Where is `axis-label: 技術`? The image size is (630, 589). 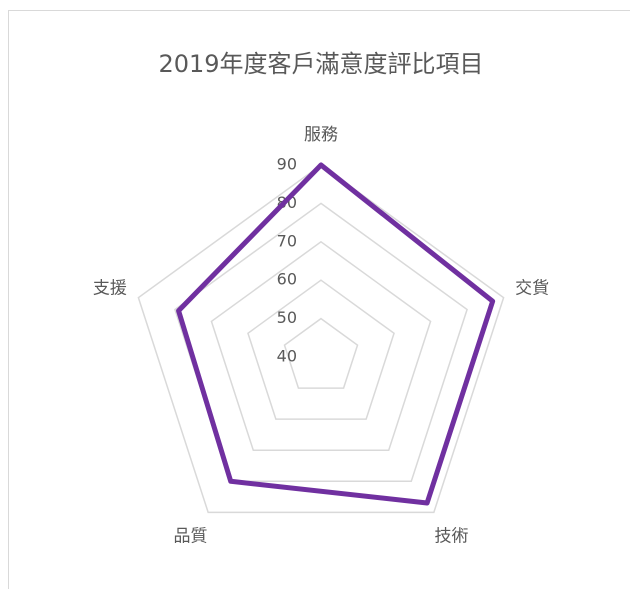 axis-label: 技術 is located at coordinates (451, 537).